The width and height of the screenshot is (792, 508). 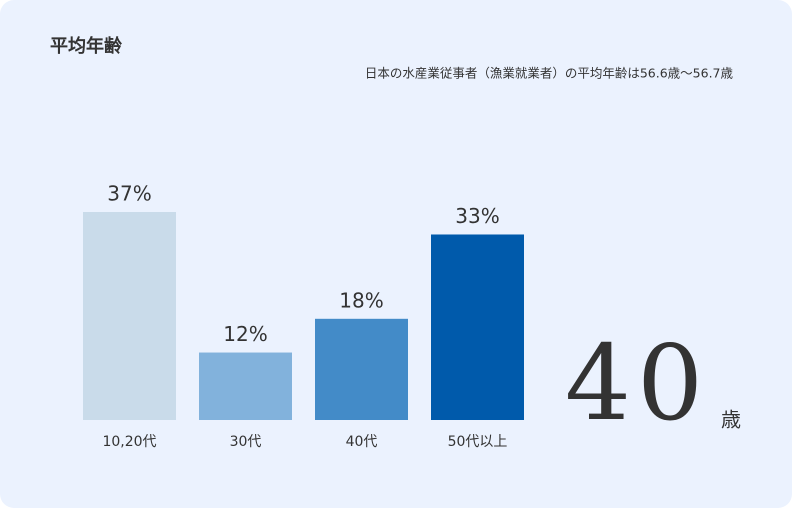 What do you see at coordinates (478, 442) in the screenshot?
I see `x-tick-label: 50代以上` at bounding box center [478, 442].